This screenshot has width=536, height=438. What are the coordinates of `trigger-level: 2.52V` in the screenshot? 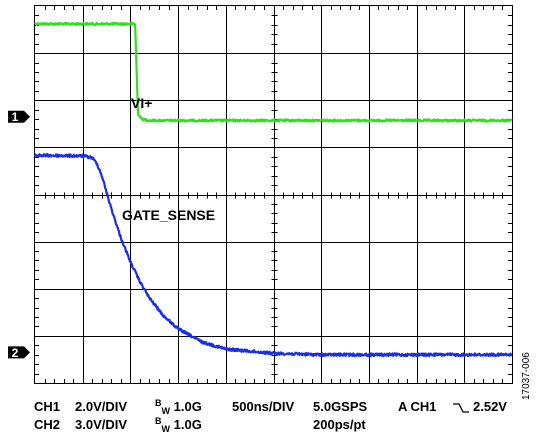 It's located at (490, 406).